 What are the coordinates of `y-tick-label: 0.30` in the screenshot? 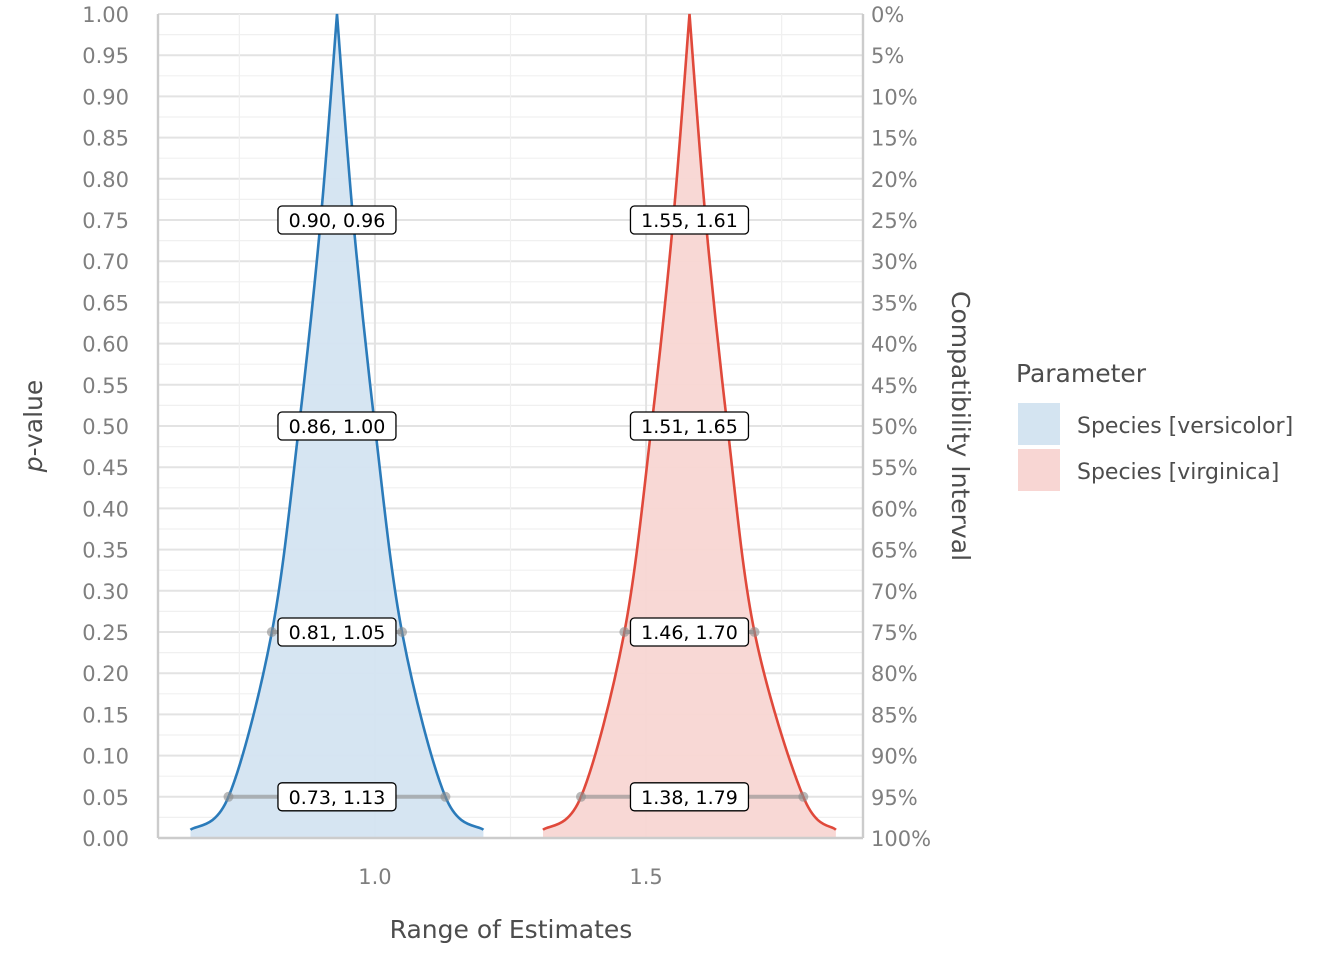 It's located at (105, 592).